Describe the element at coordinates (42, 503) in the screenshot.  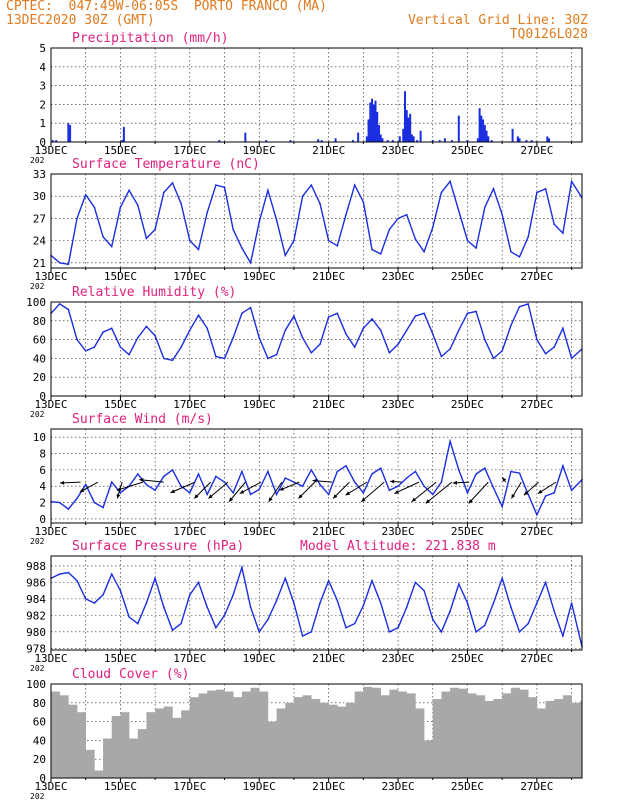
I see `y-tick-label: 2` at that location.